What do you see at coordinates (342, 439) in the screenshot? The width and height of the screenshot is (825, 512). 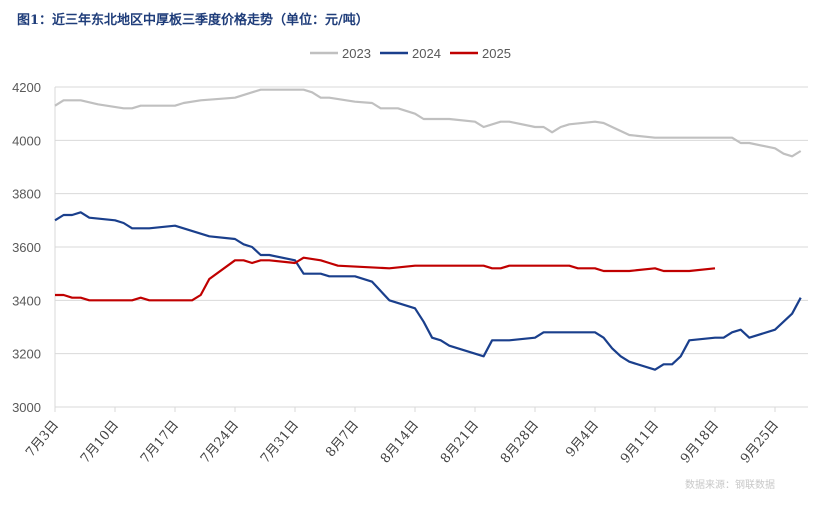 I see `x-tick-label: 8月7日` at bounding box center [342, 439].